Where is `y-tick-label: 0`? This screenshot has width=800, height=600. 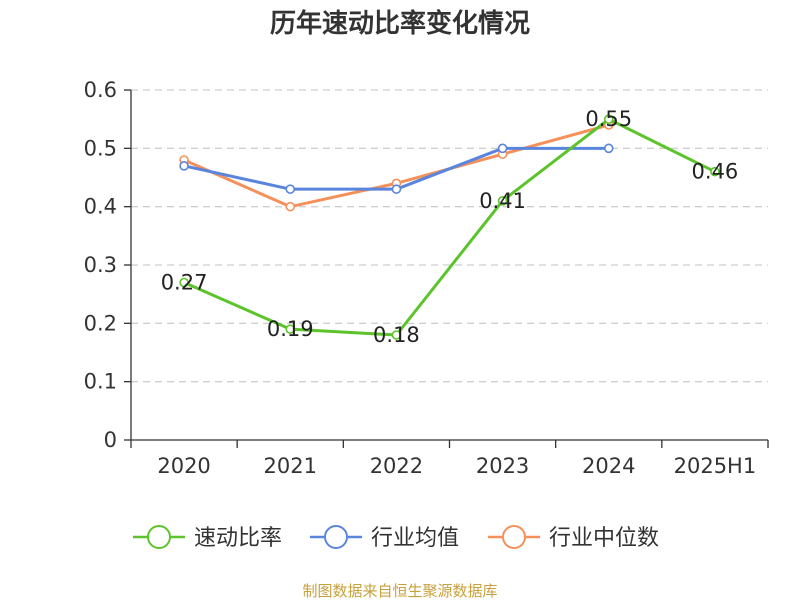
y-tick-label: 0 is located at coordinates (110, 440).